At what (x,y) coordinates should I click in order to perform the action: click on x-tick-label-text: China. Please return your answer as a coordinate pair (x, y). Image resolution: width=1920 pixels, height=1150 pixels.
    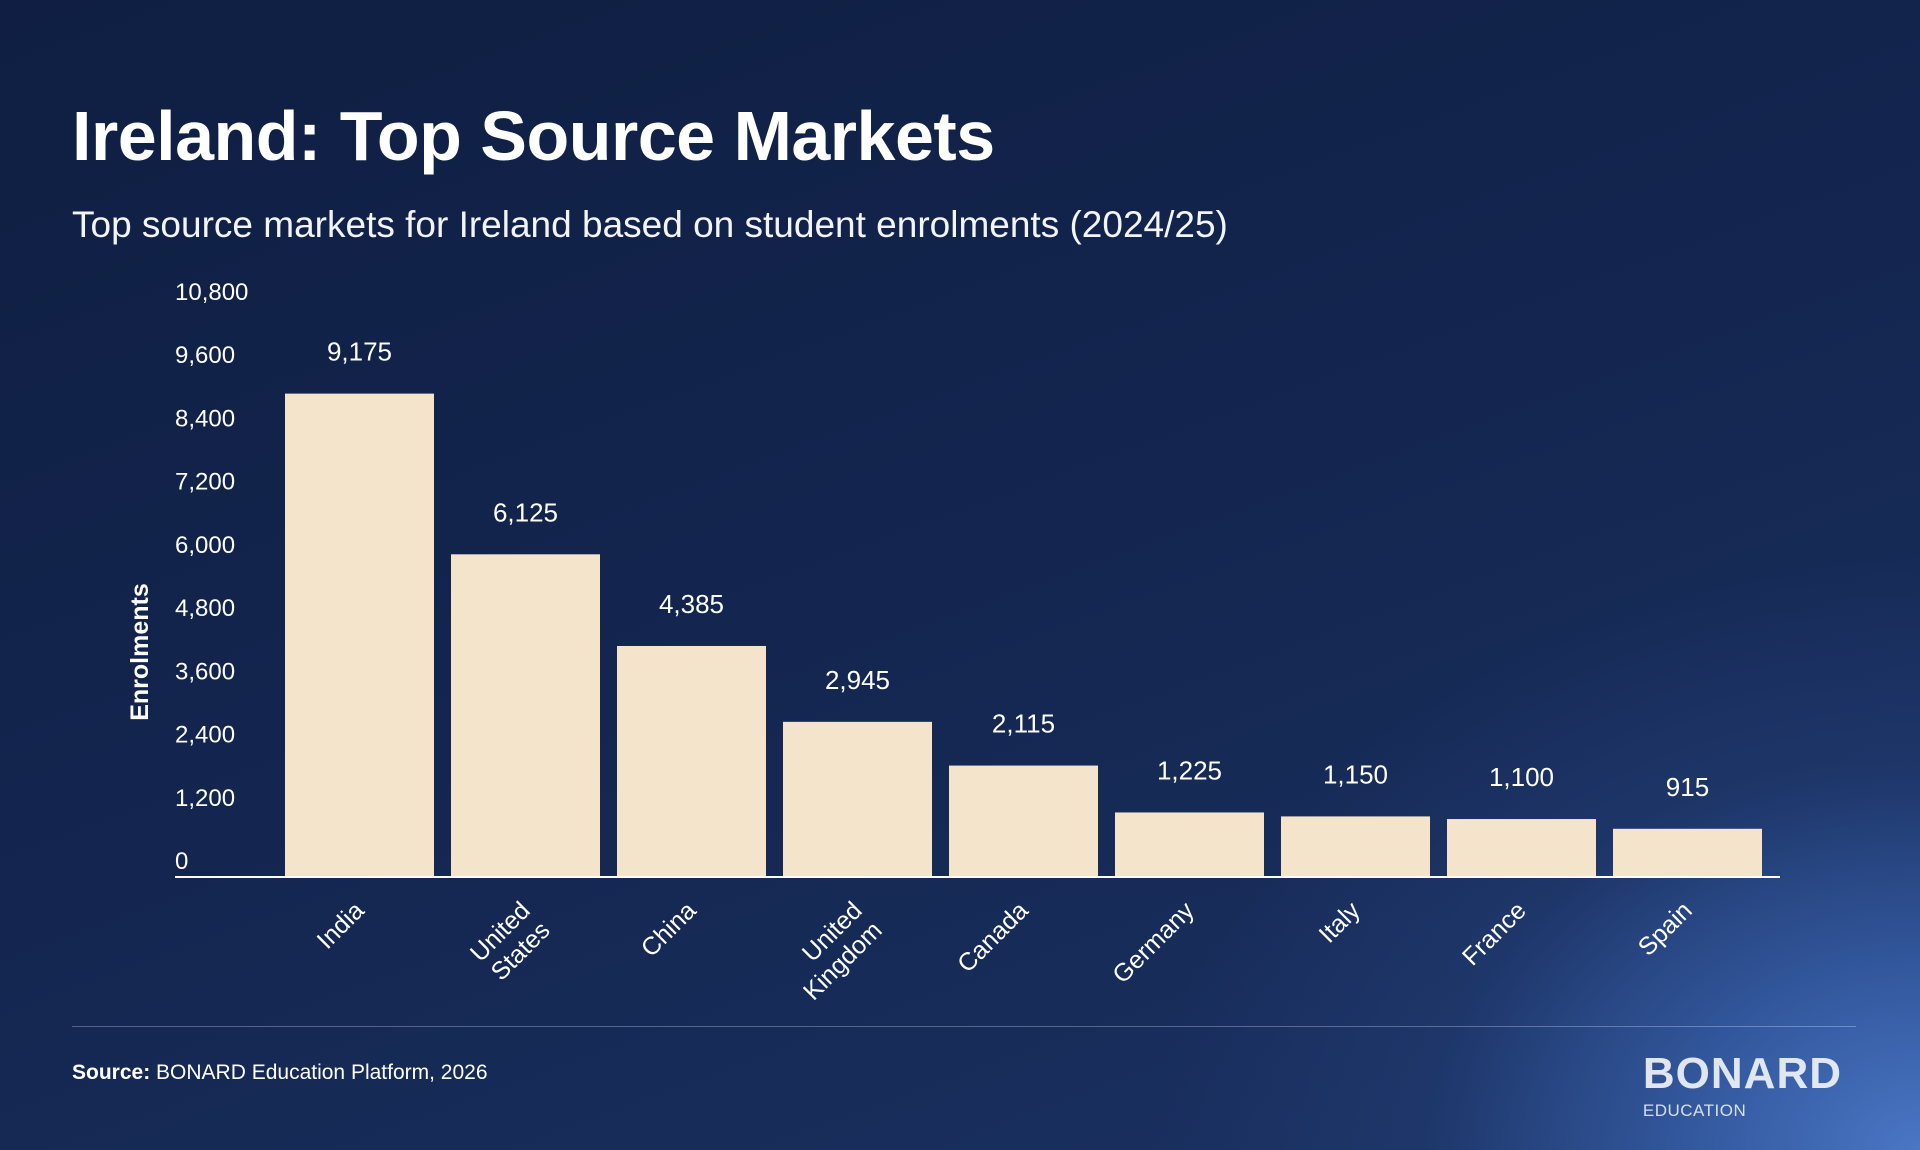
    Looking at the image, I should click on (669, 929).